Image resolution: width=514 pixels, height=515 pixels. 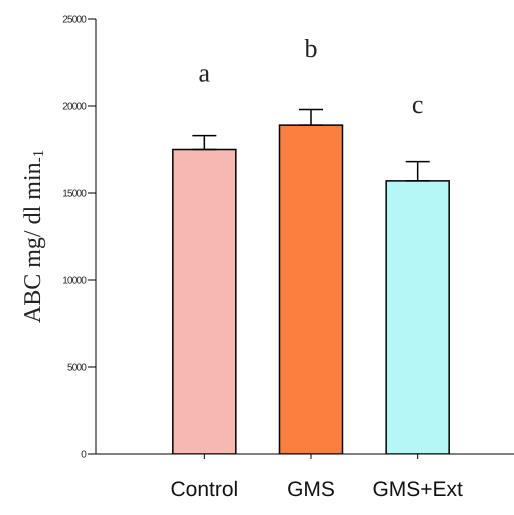 What do you see at coordinates (75, 281) in the screenshot?
I see `y-tick-label: 10000` at bounding box center [75, 281].